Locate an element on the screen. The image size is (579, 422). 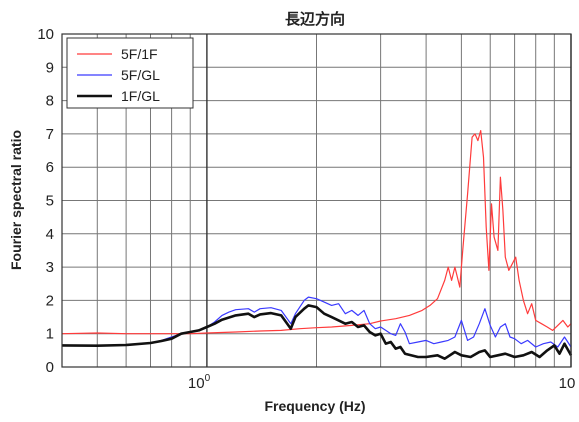
y-tick-label: 8 is located at coordinates (50, 101).